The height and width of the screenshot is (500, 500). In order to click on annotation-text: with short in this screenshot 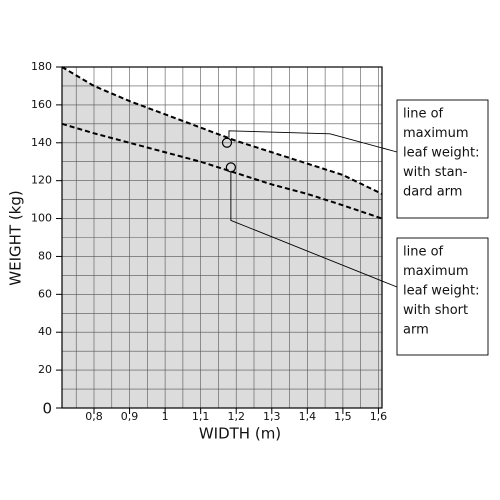, I will do `click(435, 310)`.